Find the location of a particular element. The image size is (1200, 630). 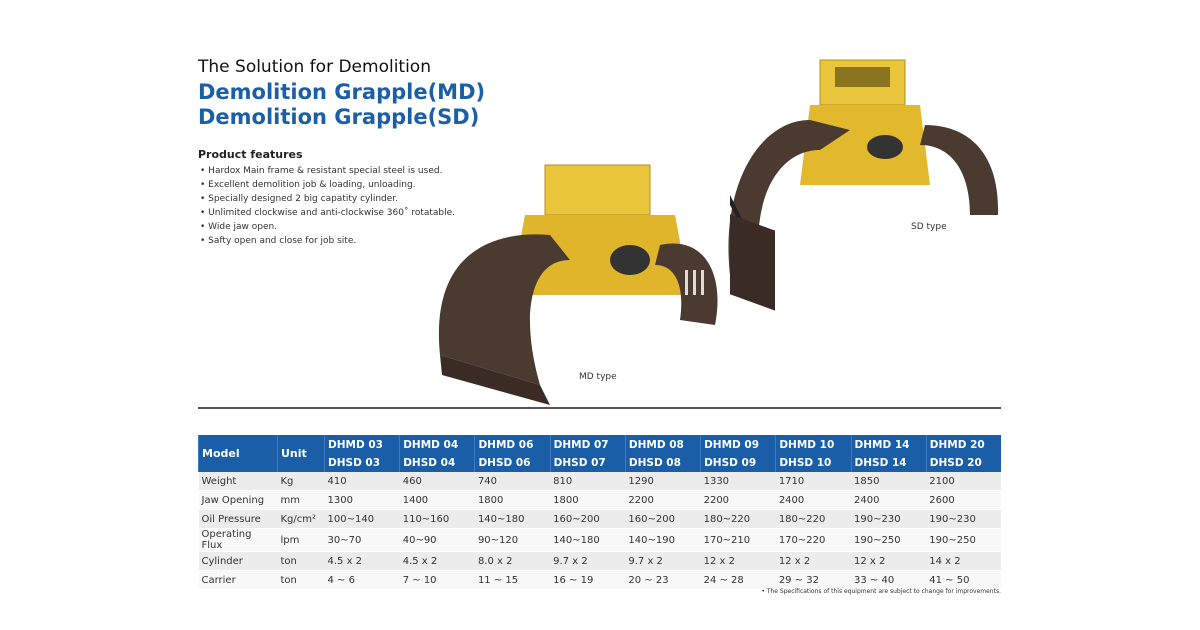

table-cell: 24 ~ 28 is located at coordinates (738, 580).